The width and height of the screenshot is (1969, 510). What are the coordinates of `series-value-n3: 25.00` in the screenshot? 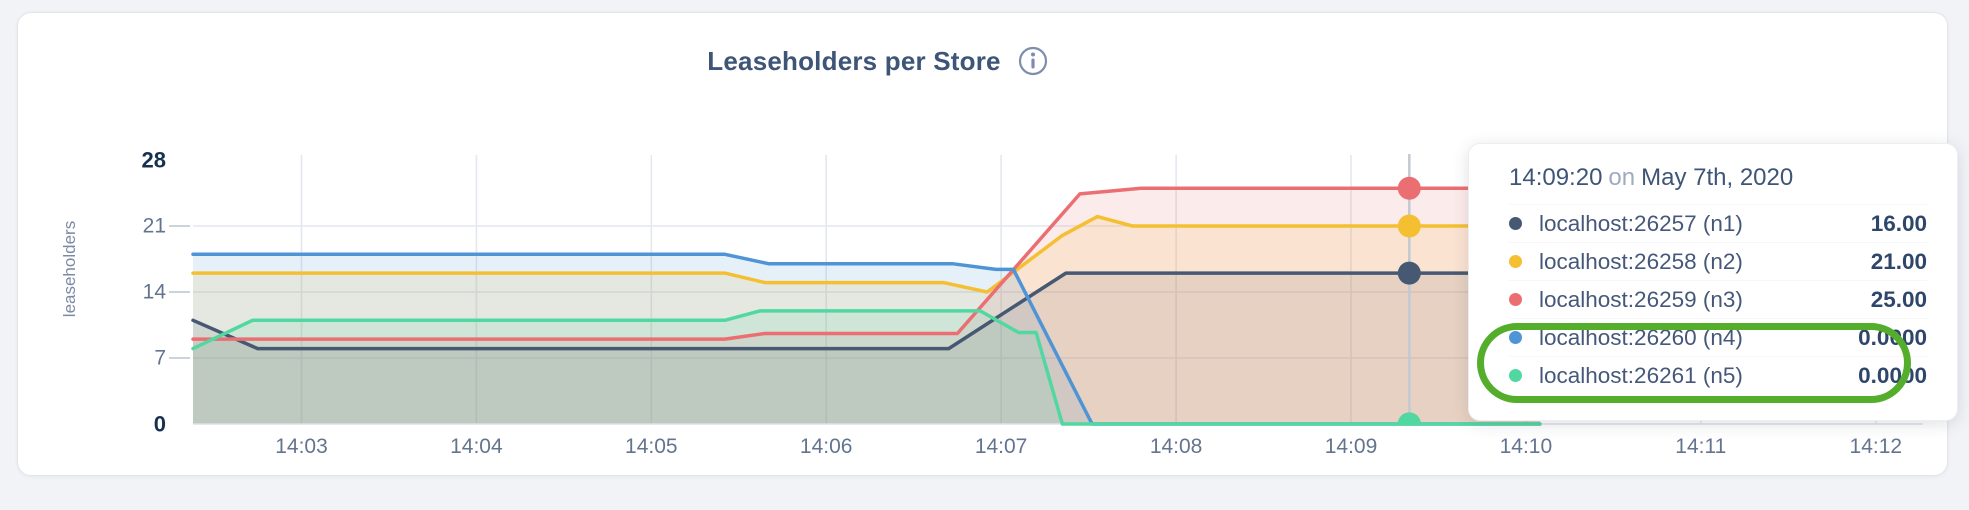 It's located at (1898, 299).